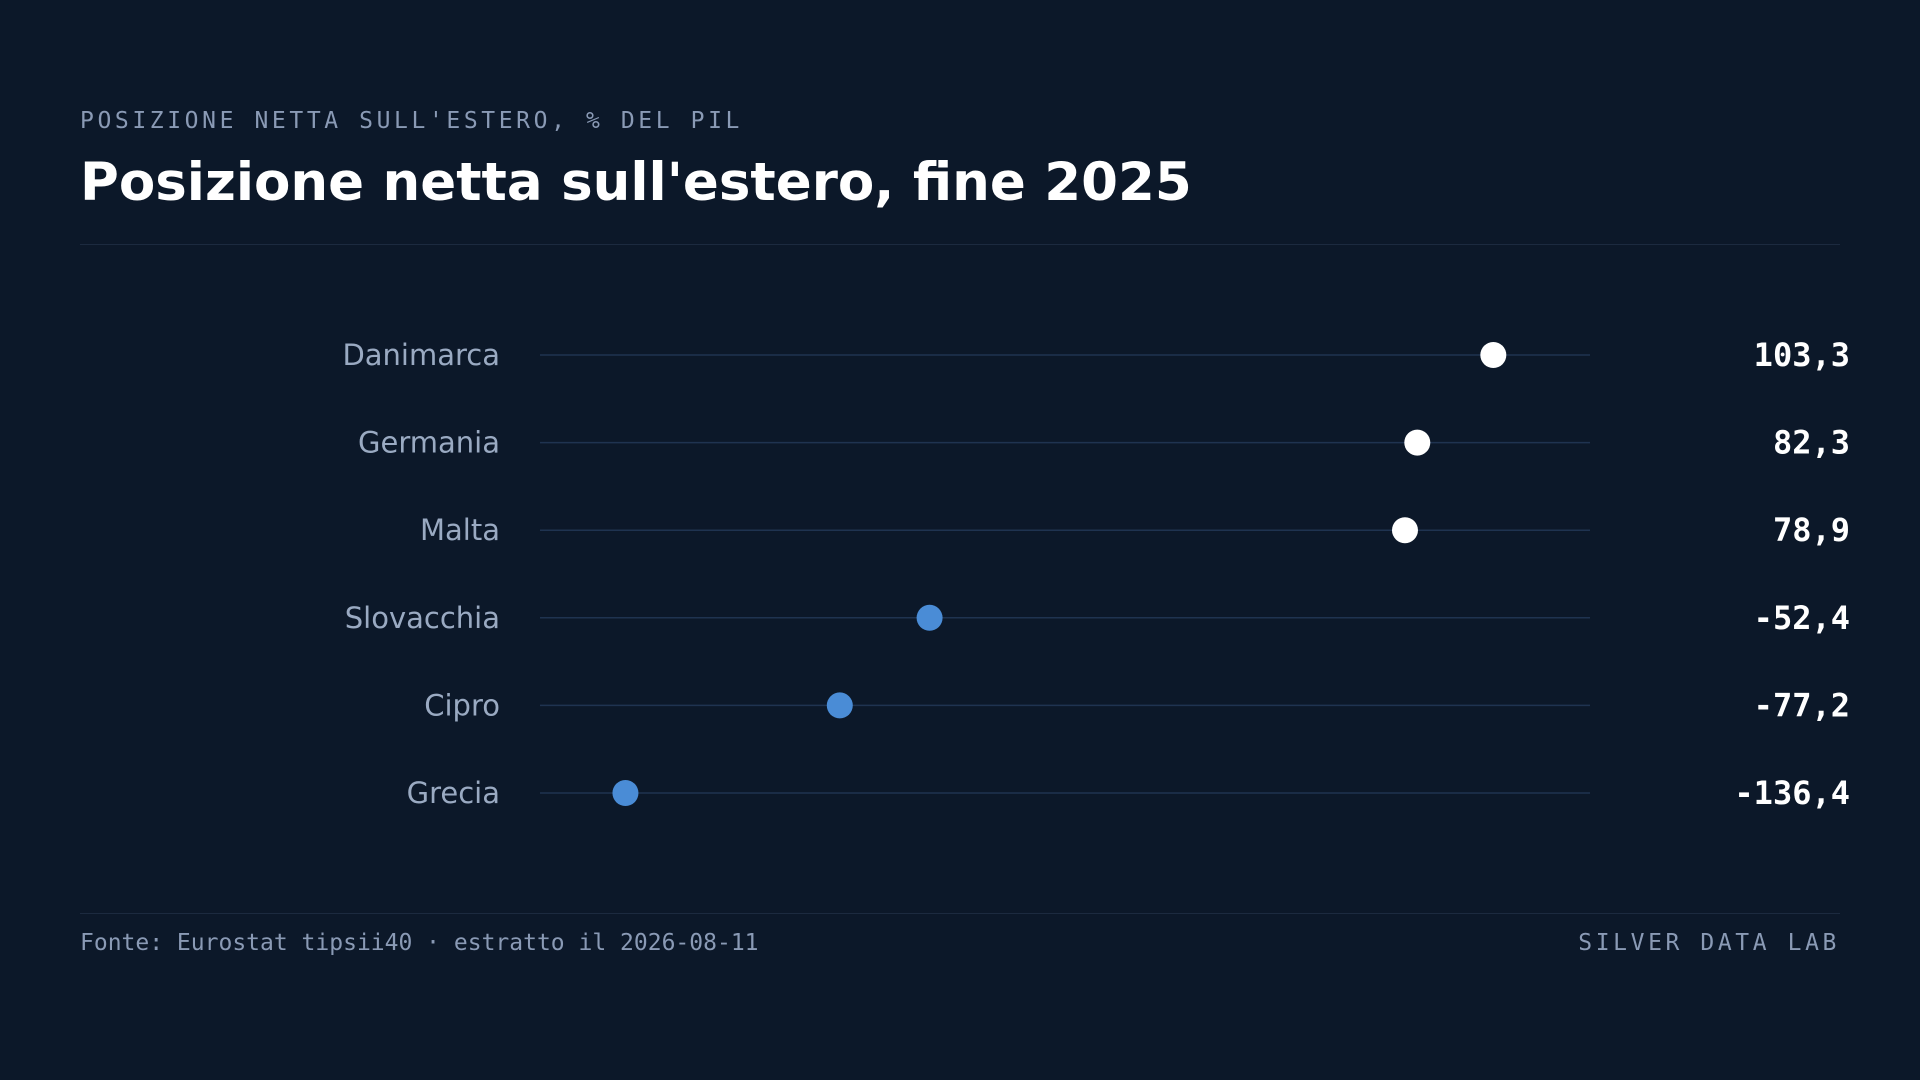  I want to click on category-label: Germania, so click(429, 443).